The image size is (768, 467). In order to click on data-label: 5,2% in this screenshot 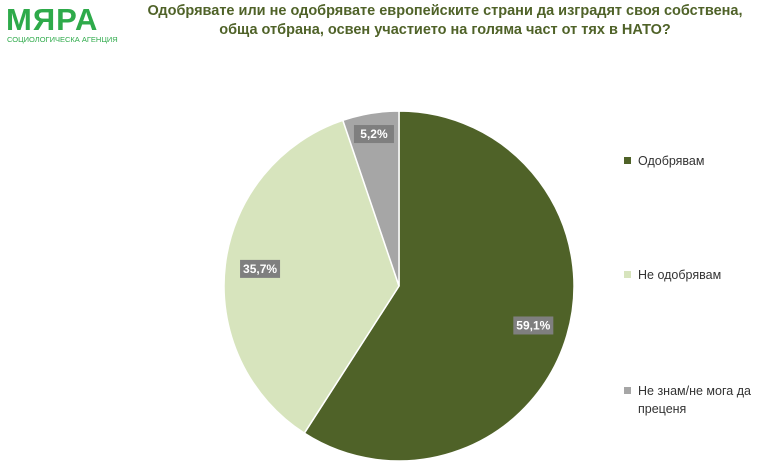, I will do `click(374, 134)`.